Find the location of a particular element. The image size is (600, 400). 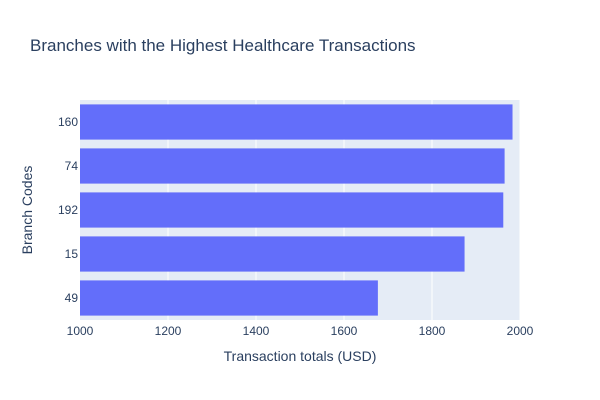

y-tick-labels: 160 74 192 15 49 is located at coordinates (68, 210).